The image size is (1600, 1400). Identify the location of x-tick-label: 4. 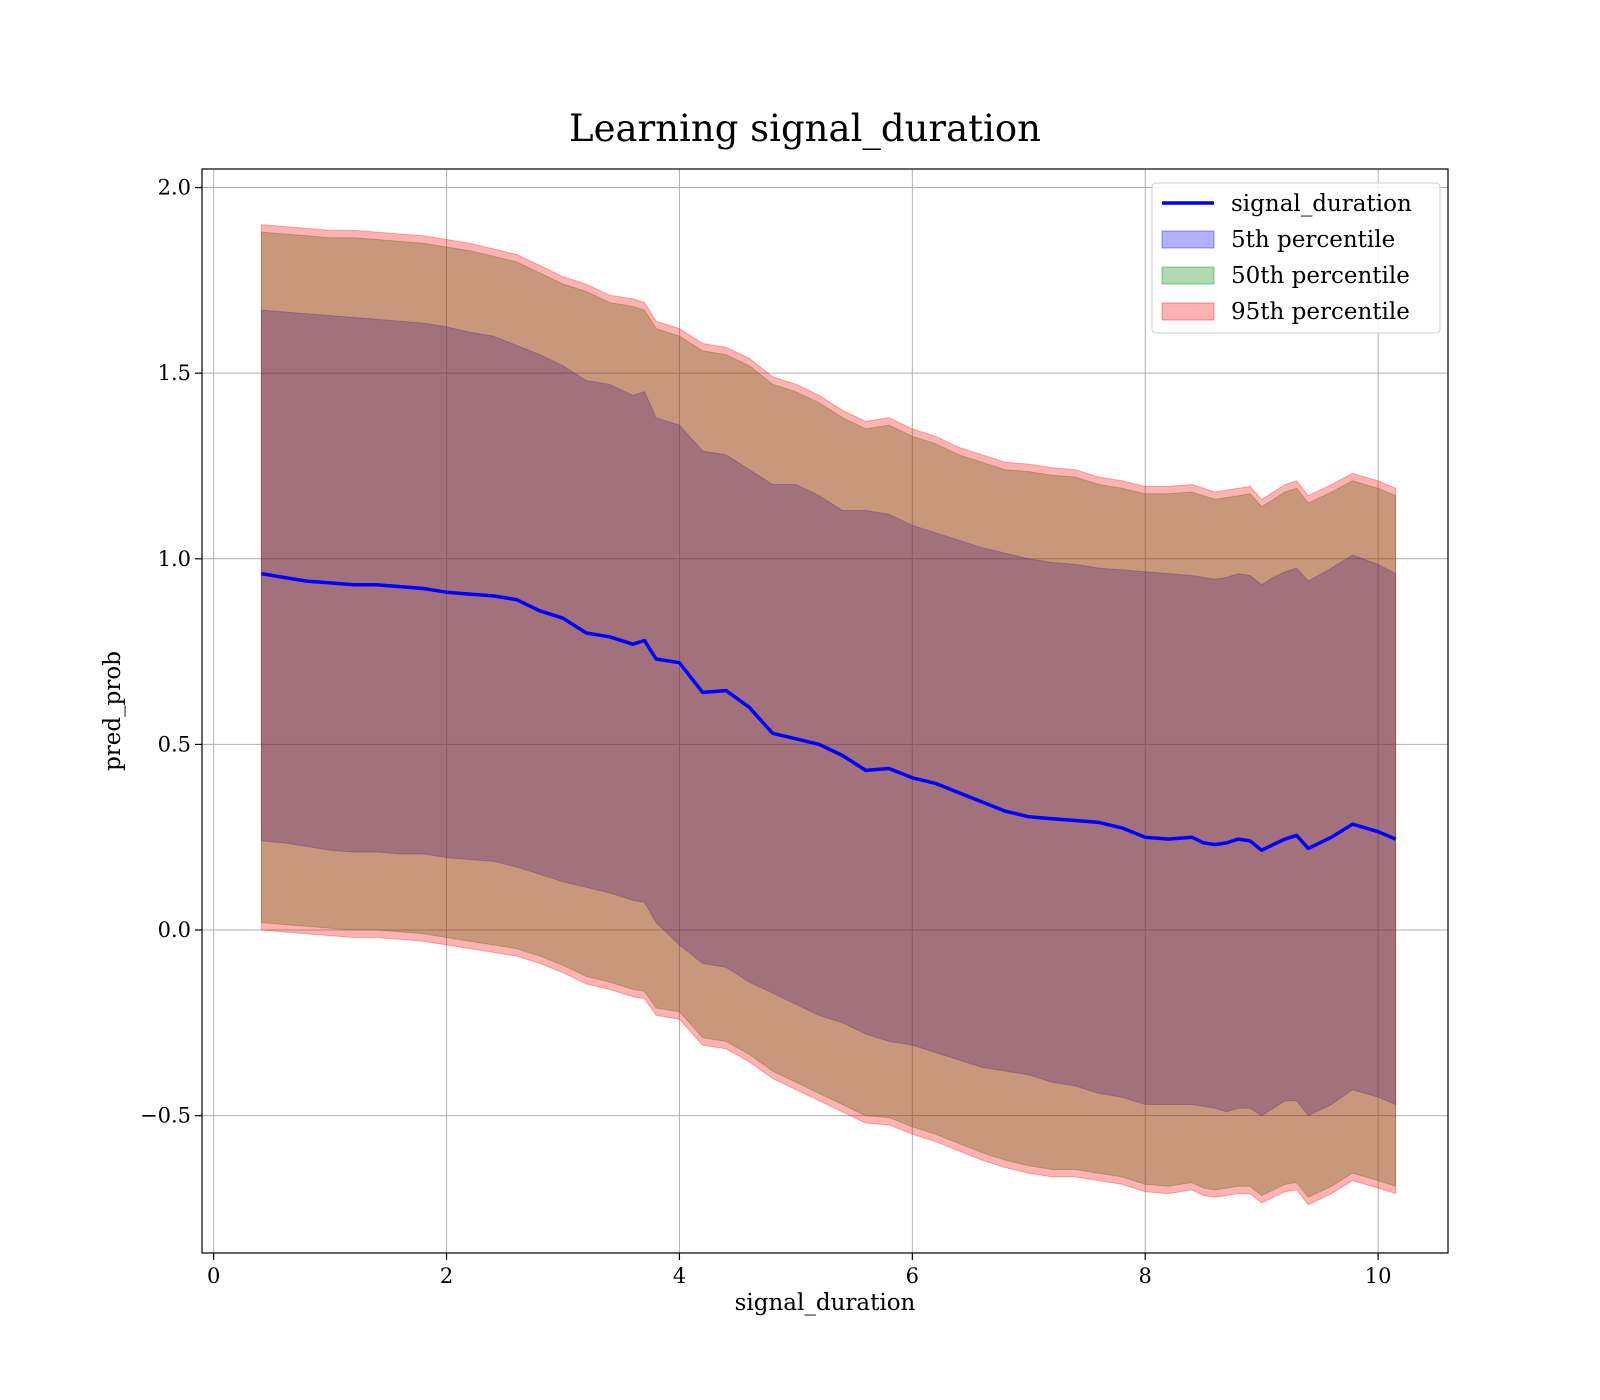
(679, 1276).